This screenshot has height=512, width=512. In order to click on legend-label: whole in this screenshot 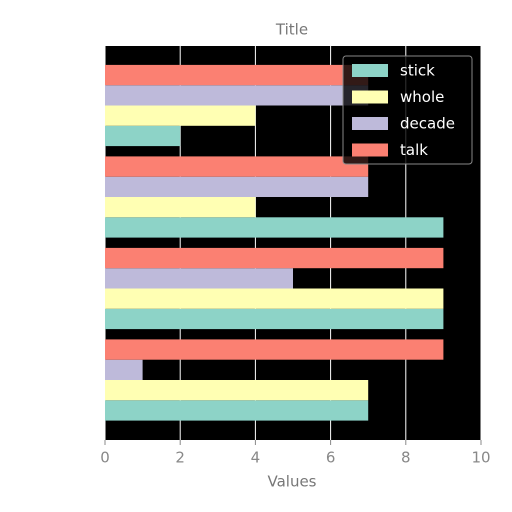, I will do `click(422, 97)`.